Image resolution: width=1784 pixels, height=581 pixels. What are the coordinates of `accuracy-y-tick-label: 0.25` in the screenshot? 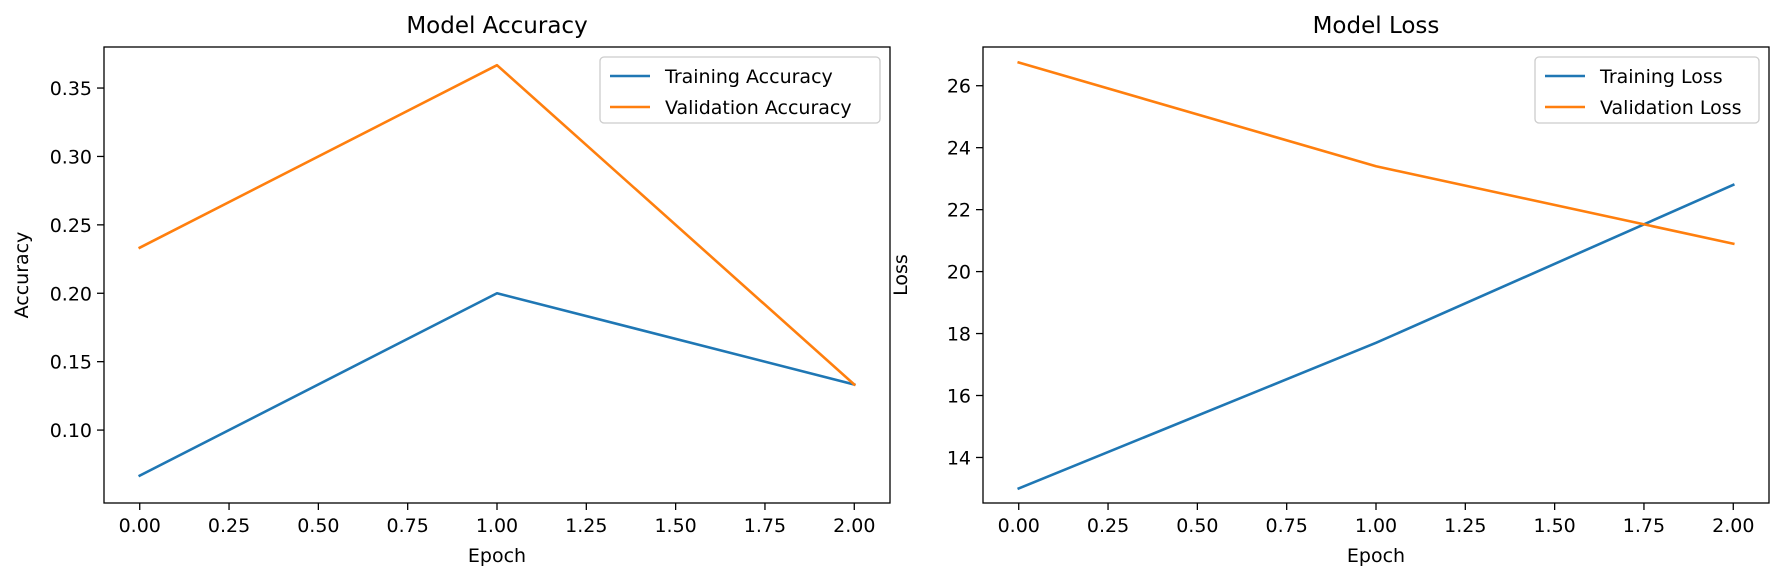 It's located at (71, 226).